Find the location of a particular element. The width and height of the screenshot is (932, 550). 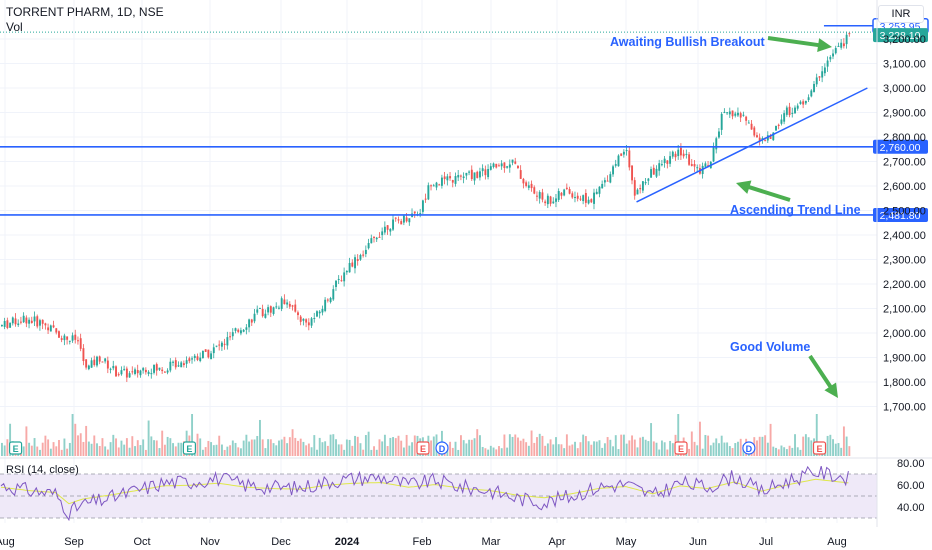

currency-selector: INR is located at coordinates (901, 14).